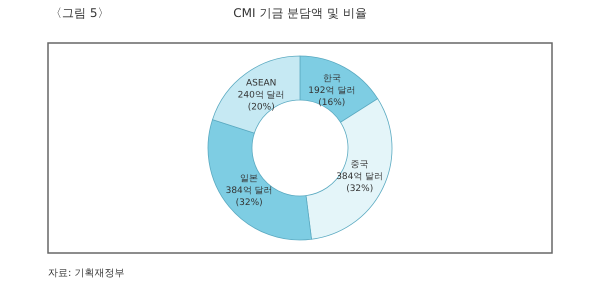 The height and width of the screenshot is (283, 600). What do you see at coordinates (249, 191) in the screenshot?
I see `label: 일본 384억 달러 (32%)` at bounding box center [249, 191].